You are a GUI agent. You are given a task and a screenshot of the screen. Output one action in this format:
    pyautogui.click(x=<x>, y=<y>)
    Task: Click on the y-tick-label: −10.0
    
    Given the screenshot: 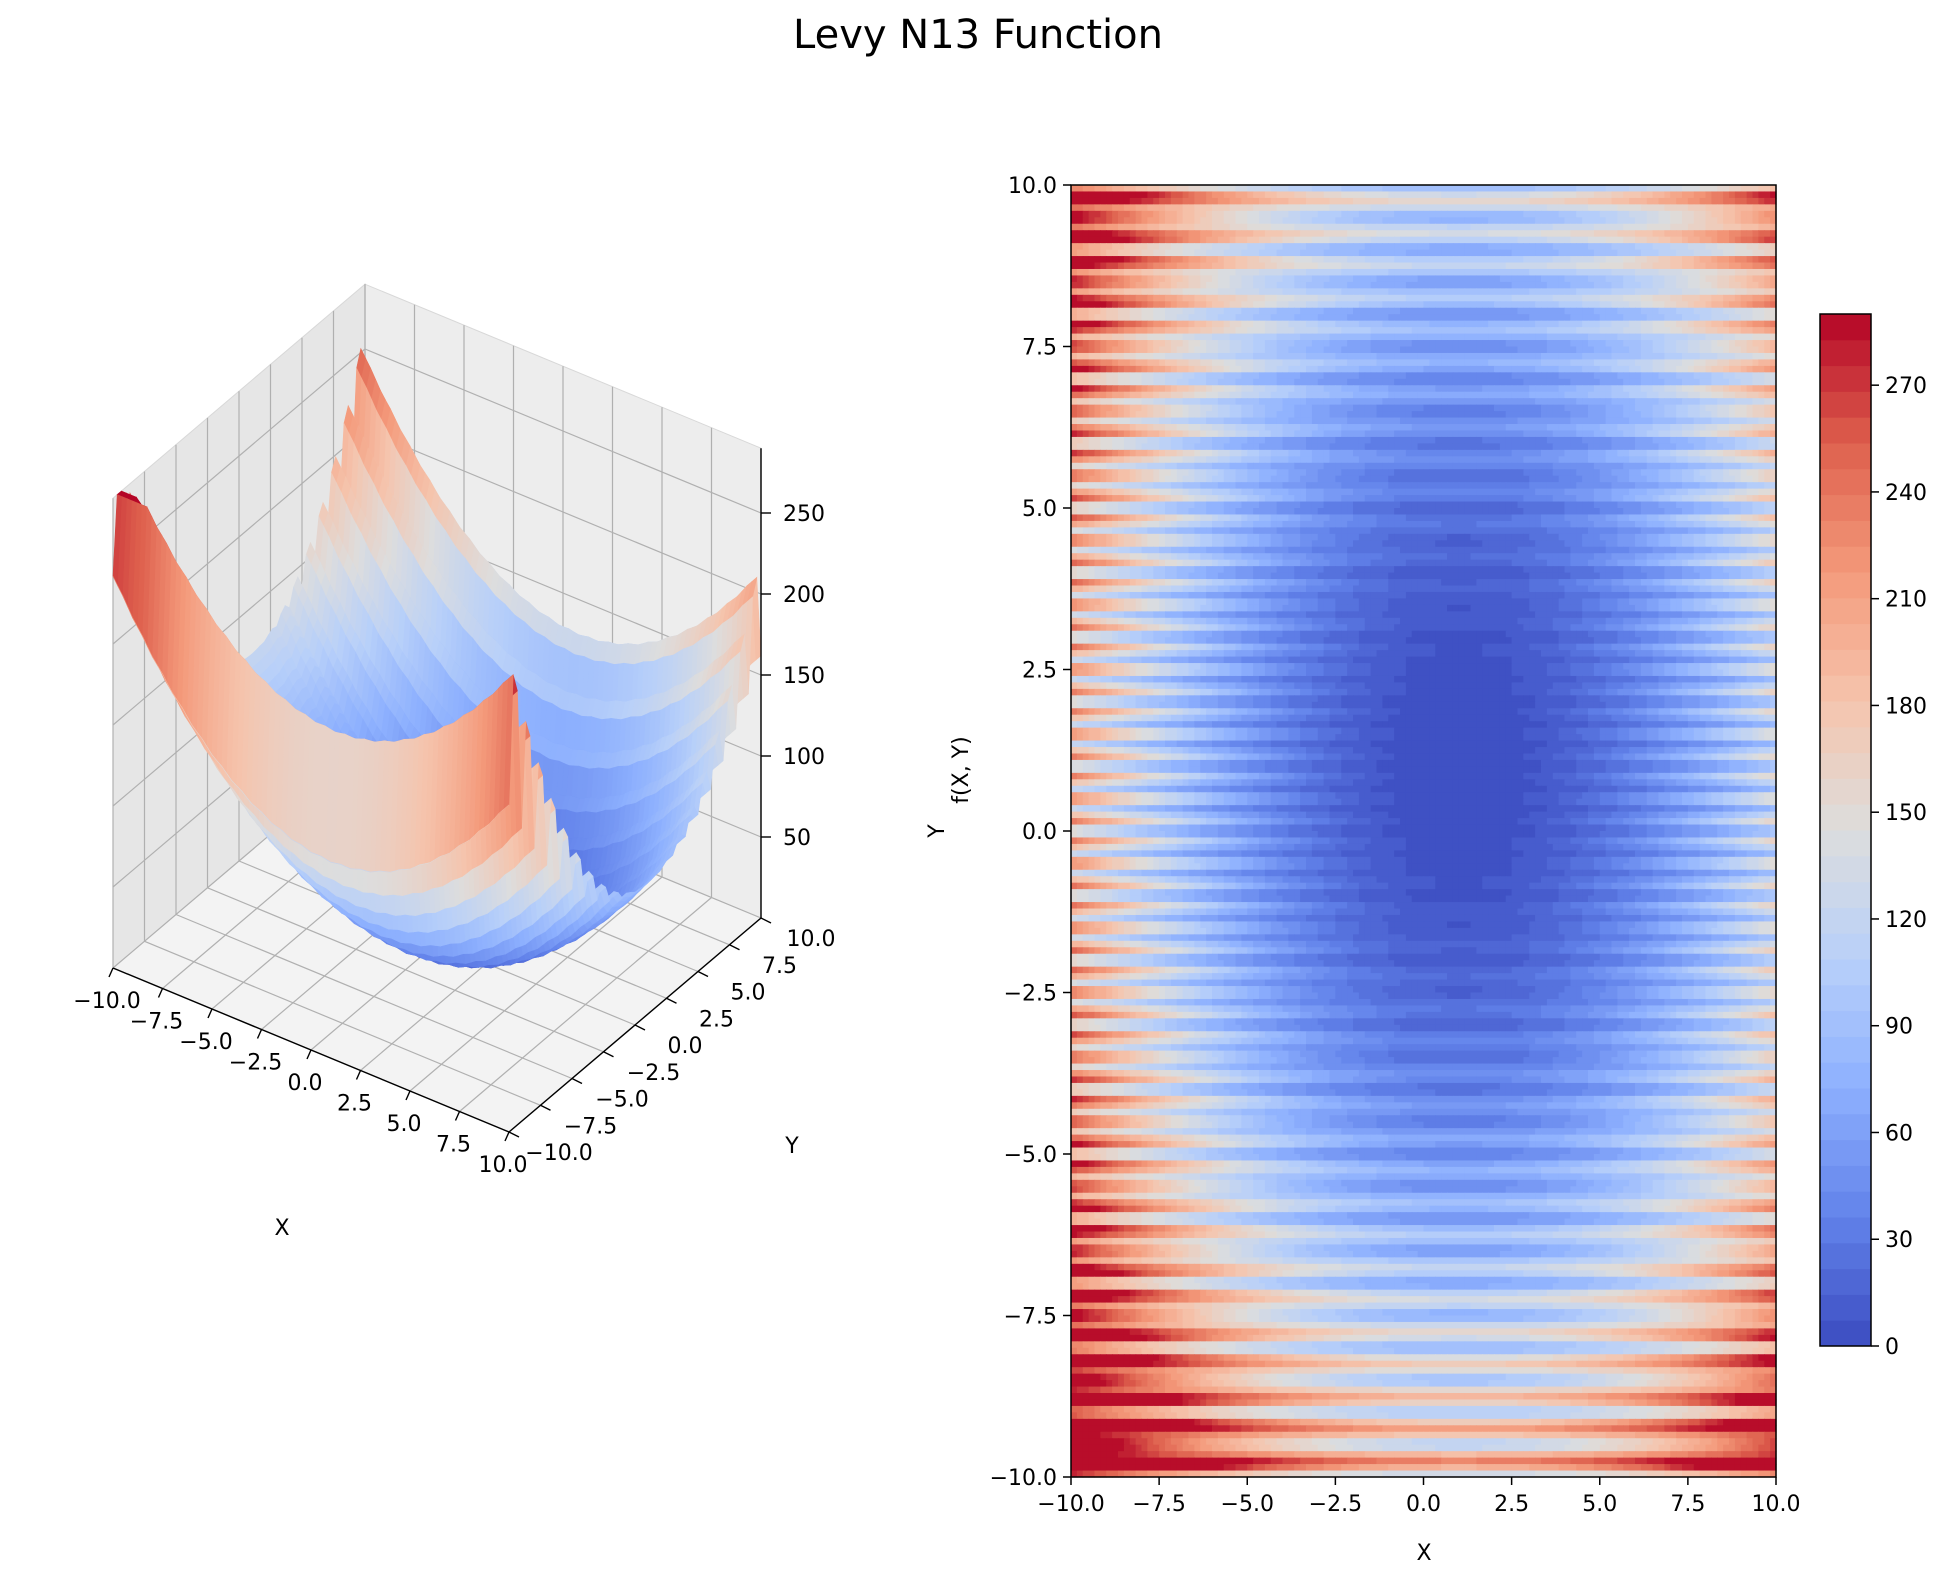 What is the action you would take?
    pyautogui.click(x=558, y=1153)
    